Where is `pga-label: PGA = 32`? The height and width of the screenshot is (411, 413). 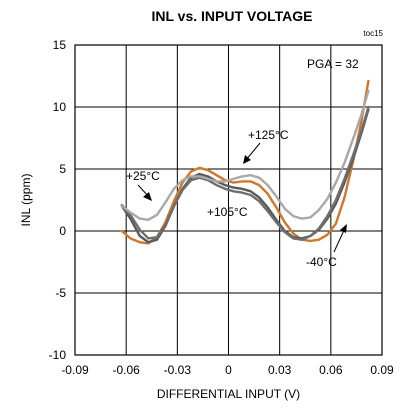
pga-label: PGA = 32 is located at coordinates (333, 64).